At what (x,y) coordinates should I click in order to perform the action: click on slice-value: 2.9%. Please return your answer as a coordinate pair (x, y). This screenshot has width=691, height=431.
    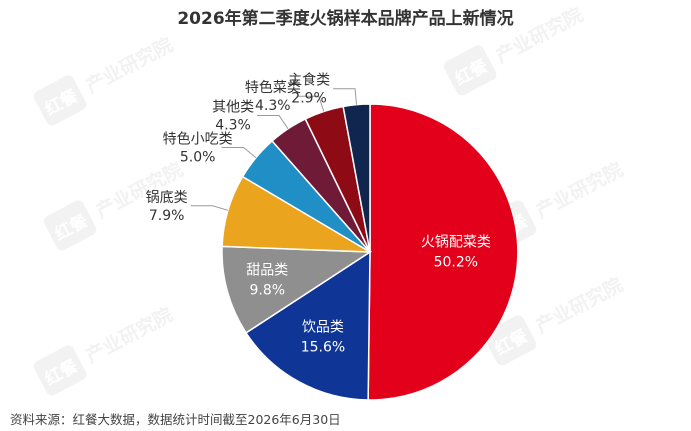
    Looking at the image, I should click on (309, 99).